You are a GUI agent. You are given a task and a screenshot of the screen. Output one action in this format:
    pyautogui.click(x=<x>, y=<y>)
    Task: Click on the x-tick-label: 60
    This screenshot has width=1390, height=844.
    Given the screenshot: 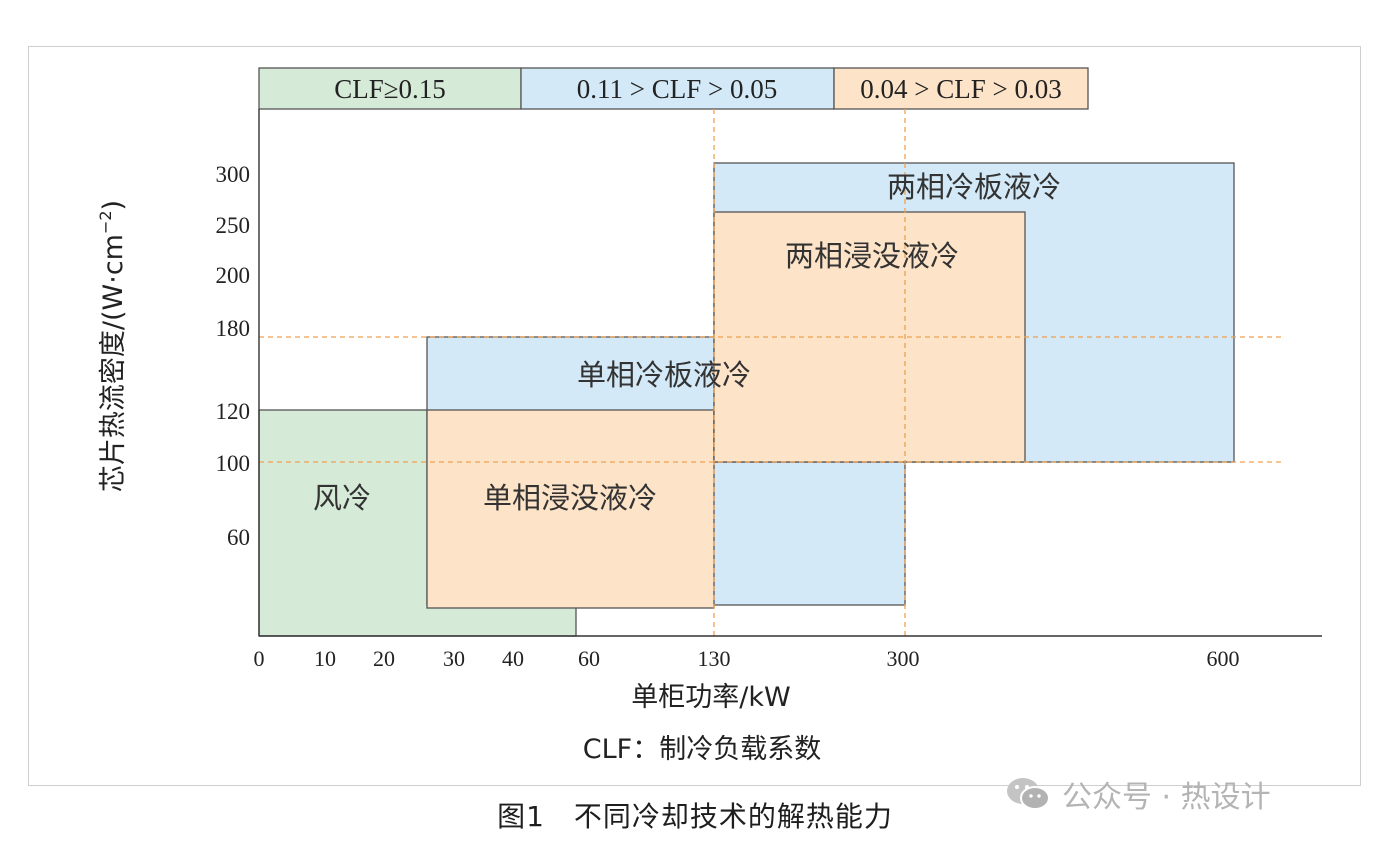 What is the action you would take?
    pyautogui.click(x=589, y=658)
    